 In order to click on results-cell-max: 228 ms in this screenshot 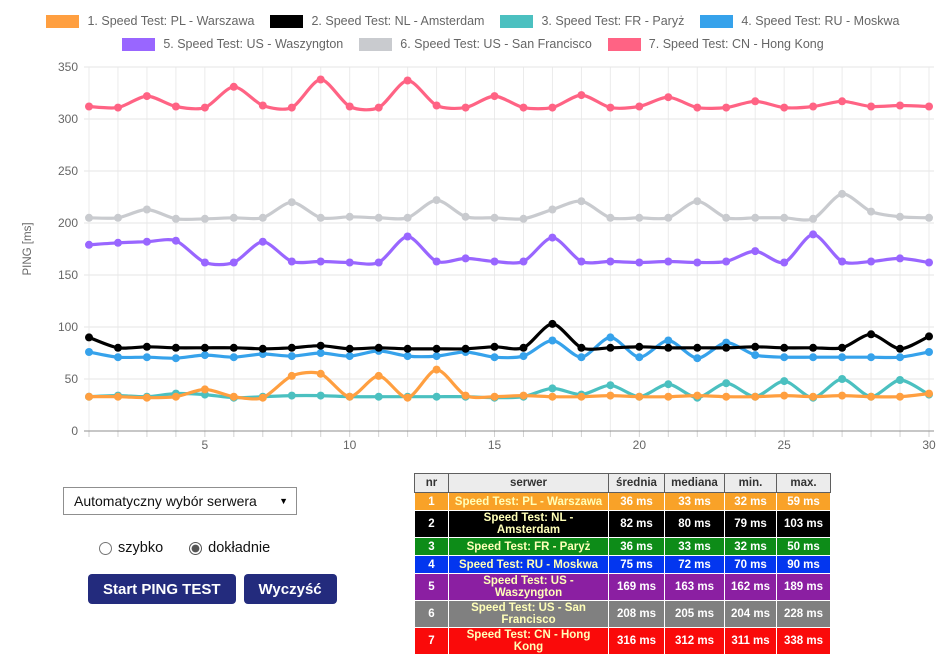, I will do `click(803, 614)`.